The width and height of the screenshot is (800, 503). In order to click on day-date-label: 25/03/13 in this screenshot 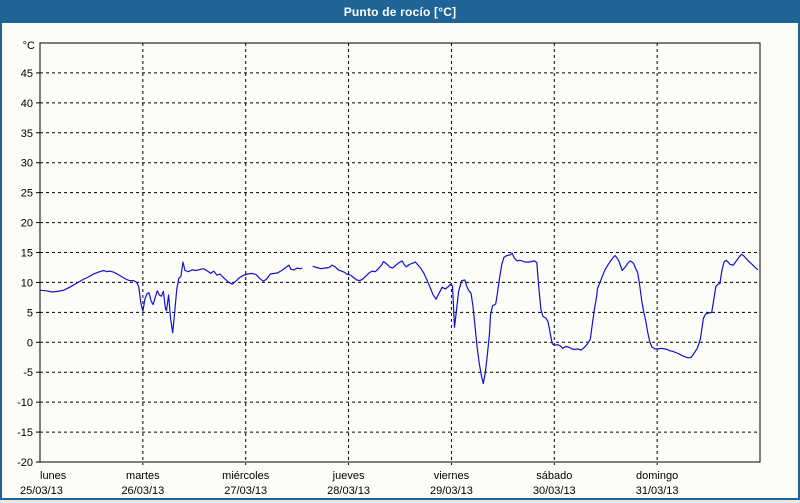, I will do `click(41, 491)`.